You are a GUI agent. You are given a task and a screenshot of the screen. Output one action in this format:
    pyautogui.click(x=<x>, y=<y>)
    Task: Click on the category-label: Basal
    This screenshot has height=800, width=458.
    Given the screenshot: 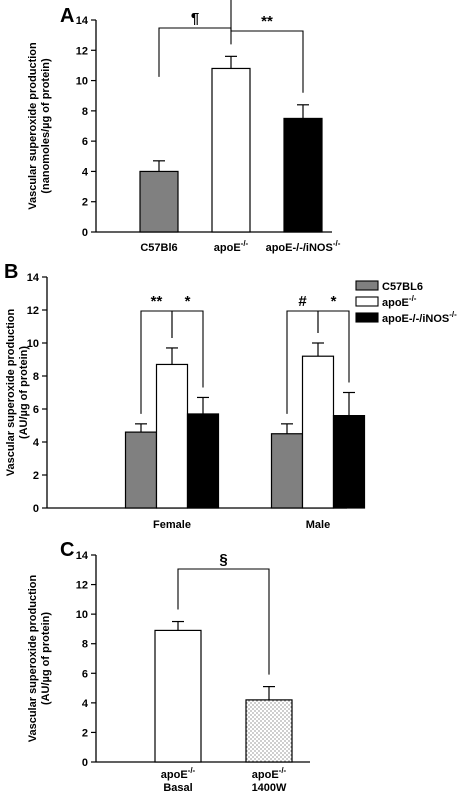 What is the action you would take?
    pyautogui.click(x=177, y=788)
    